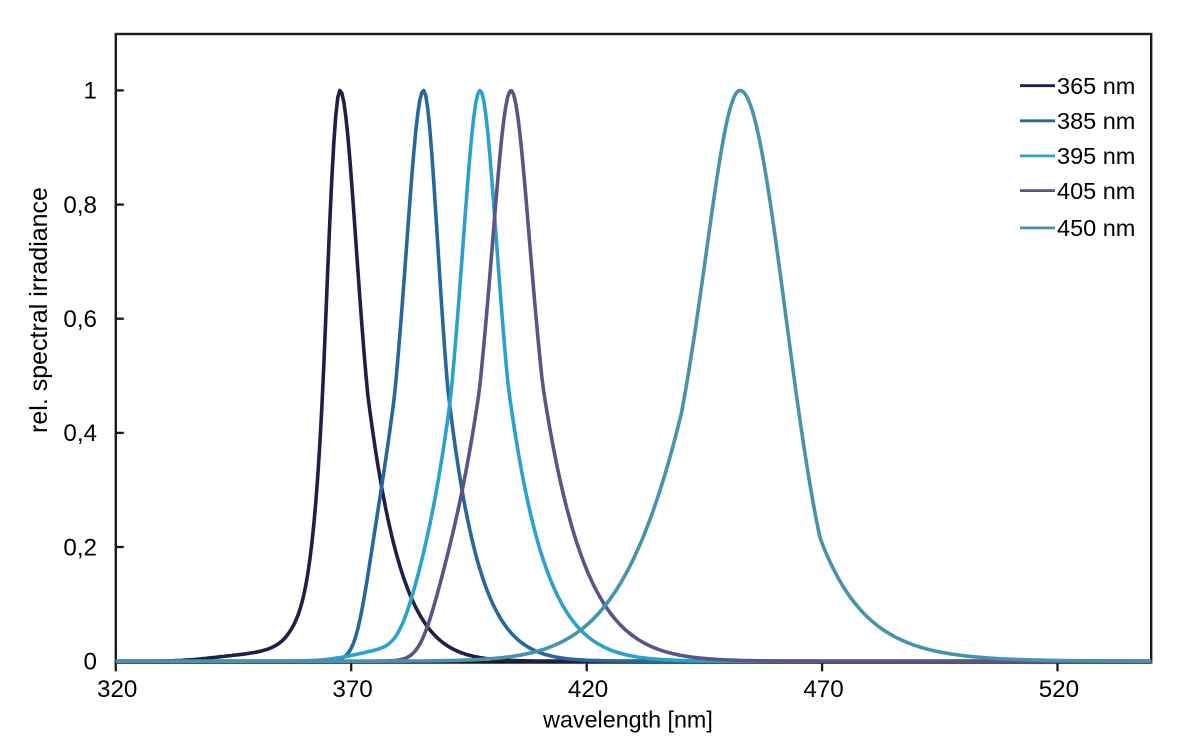  Describe the element at coordinates (1096, 228) in the screenshot. I see `svg-text: 450 nm` at that location.